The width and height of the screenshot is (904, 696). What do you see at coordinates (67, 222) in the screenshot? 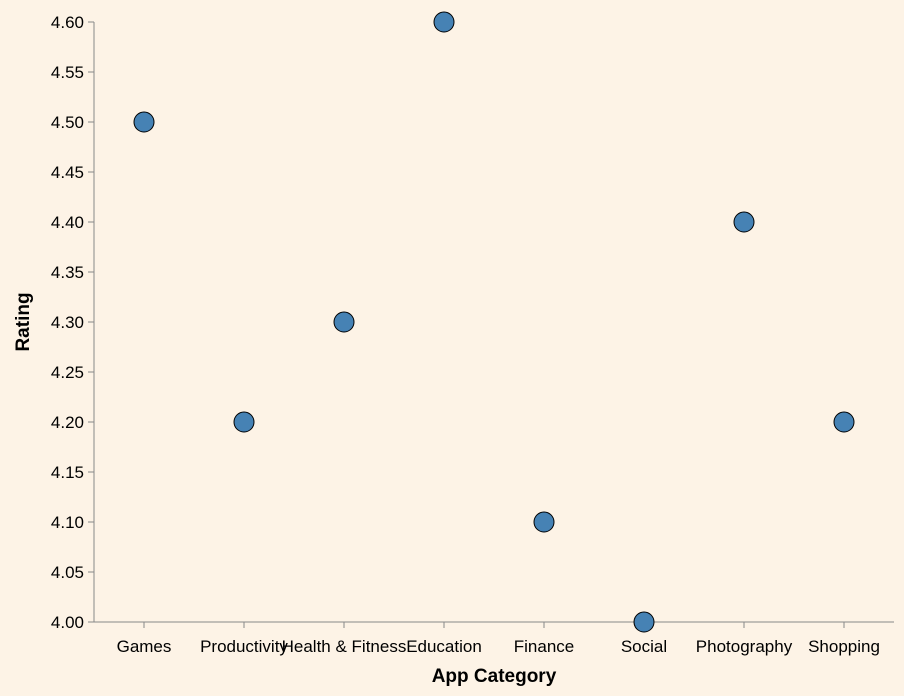
I see `y-tick-label: 4.40` at bounding box center [67, 222].